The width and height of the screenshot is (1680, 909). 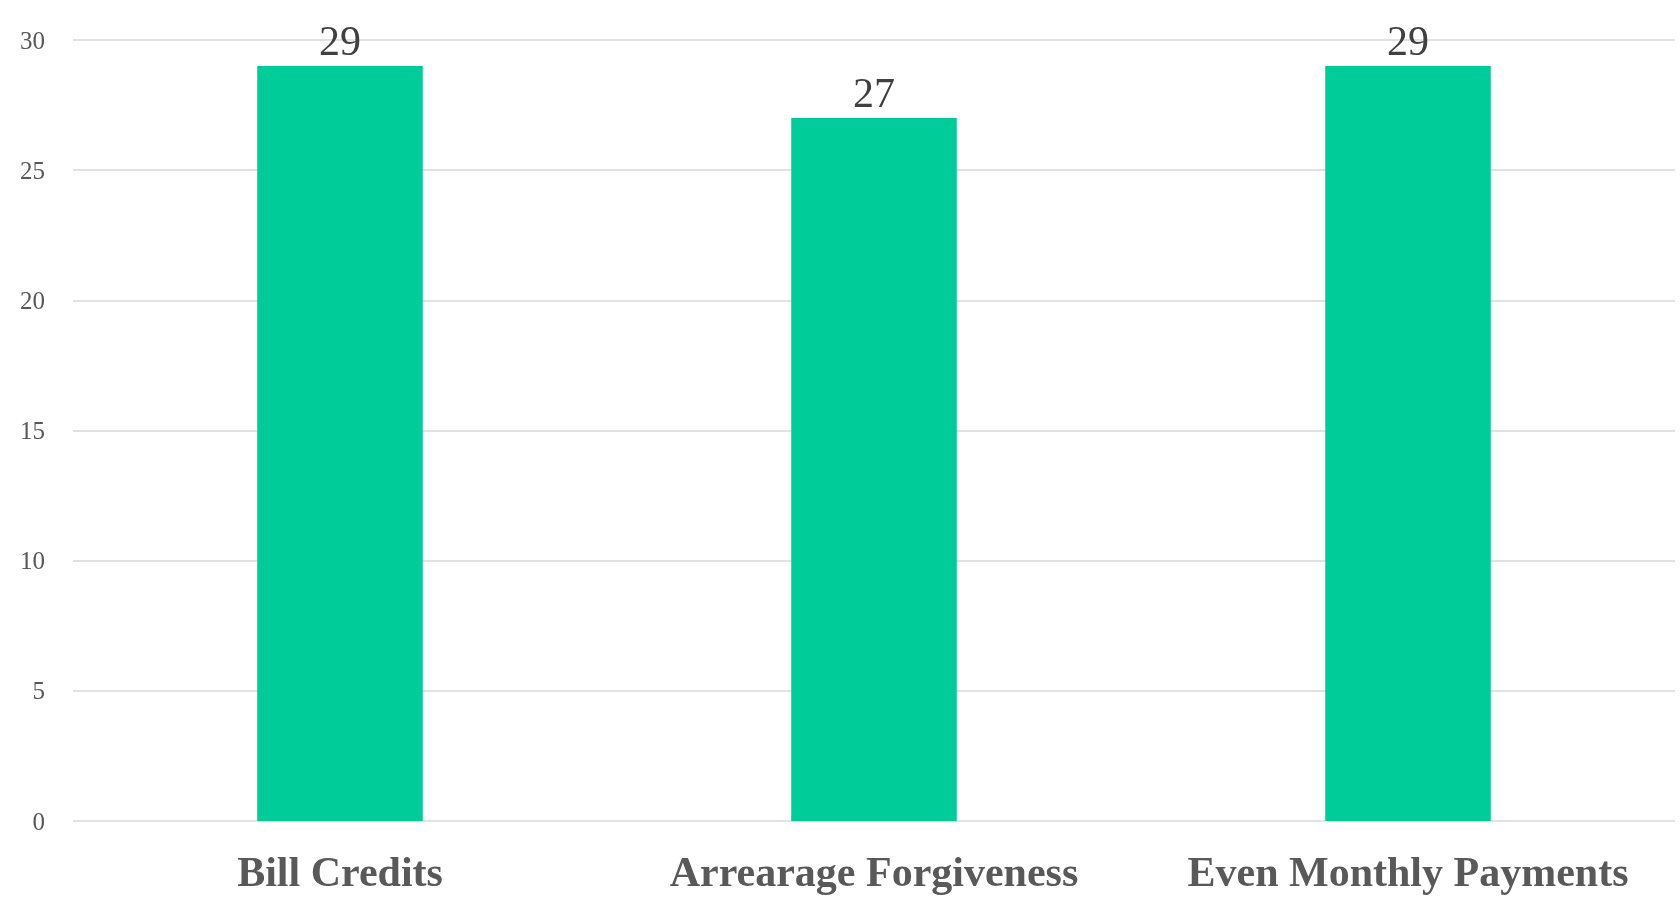 What do you see at coordinates (874, 93) in the screenshot?
I see `data-label: 27` at bounding box center [874, 93].